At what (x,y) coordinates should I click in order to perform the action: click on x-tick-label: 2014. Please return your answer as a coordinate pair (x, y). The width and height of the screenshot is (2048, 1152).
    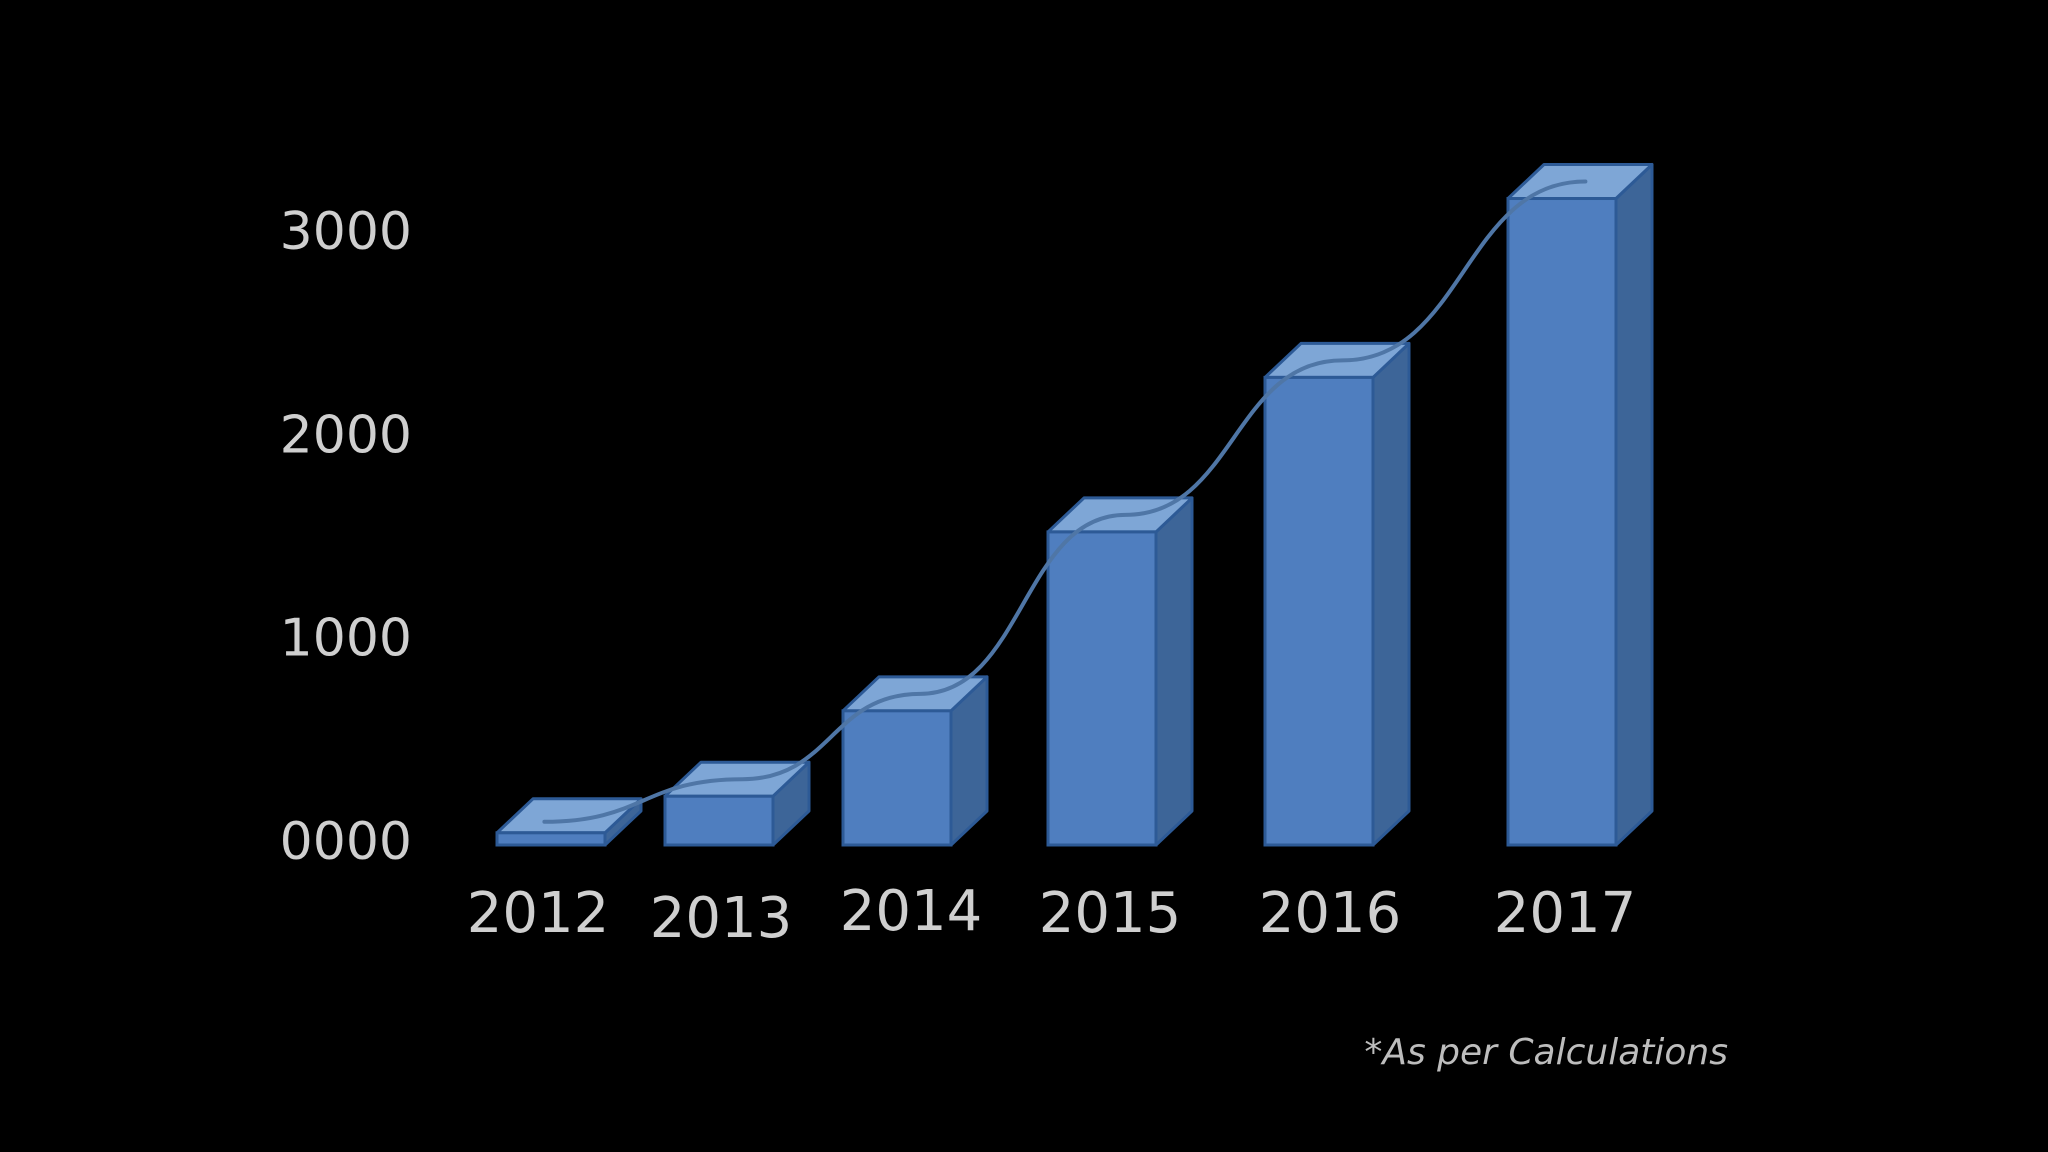
    Looking at the image, I should click on (911, 911).